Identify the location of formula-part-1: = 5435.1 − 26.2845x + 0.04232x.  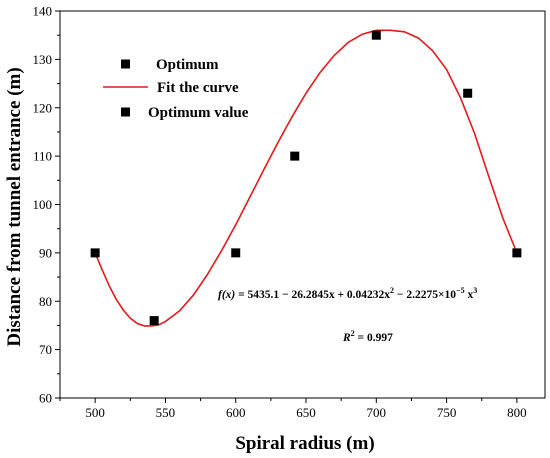
(312, 295).